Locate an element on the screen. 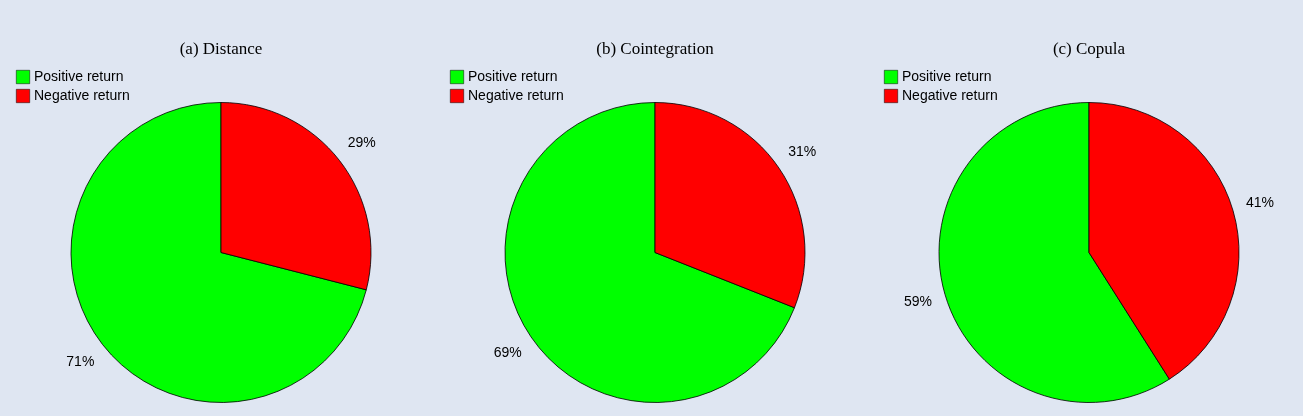 This screenshot has height=416, width=1303. data-label: 59% is located at coordinates (918, 301).